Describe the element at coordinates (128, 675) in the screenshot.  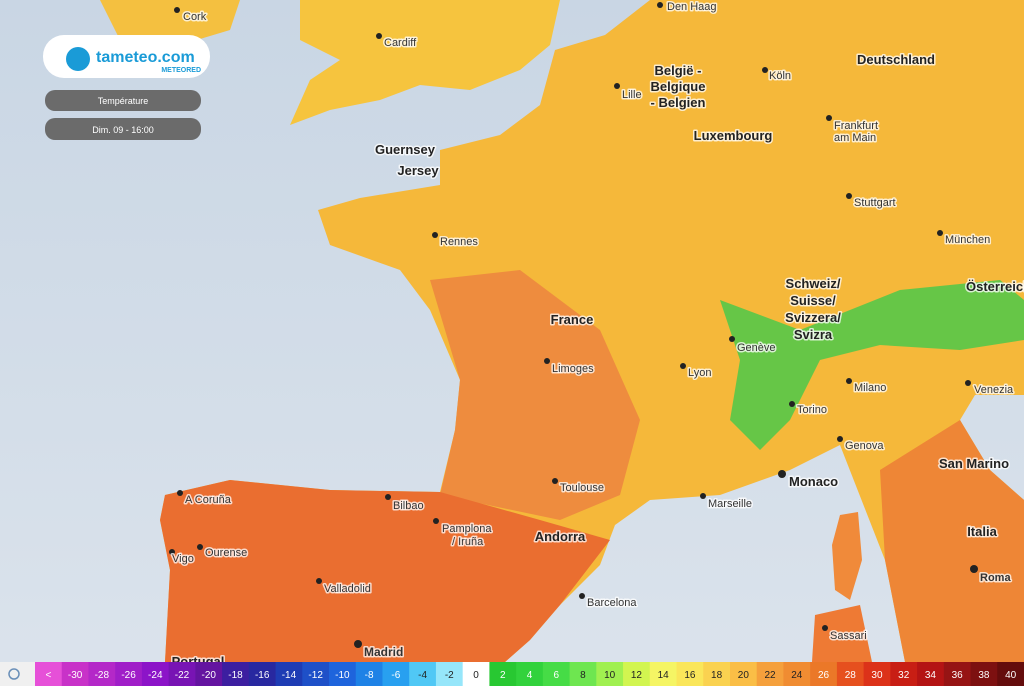
I see `legend-label: -26` at that location.